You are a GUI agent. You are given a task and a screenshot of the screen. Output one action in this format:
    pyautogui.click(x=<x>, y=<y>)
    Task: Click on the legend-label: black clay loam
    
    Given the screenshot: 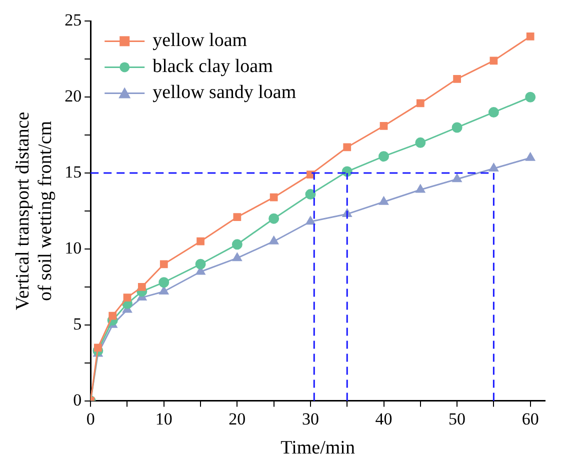 What is the action you would take?
    pyautogui.click(x=213, y=67)
    